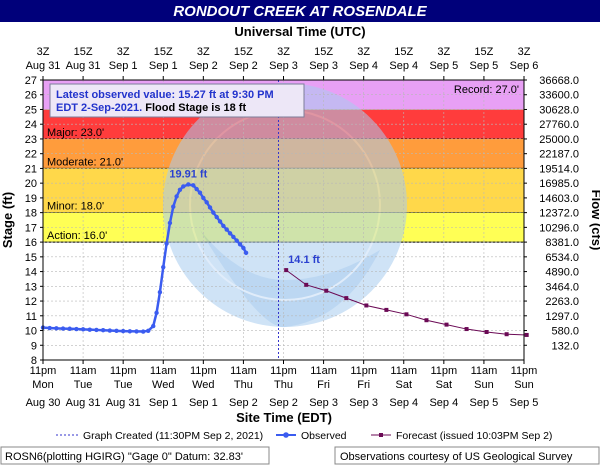 The image size is (600, 465). Describe the element at coordinates (43, 52) in the screenshot. I see `top-tick-time-0: 3Z` at that location.